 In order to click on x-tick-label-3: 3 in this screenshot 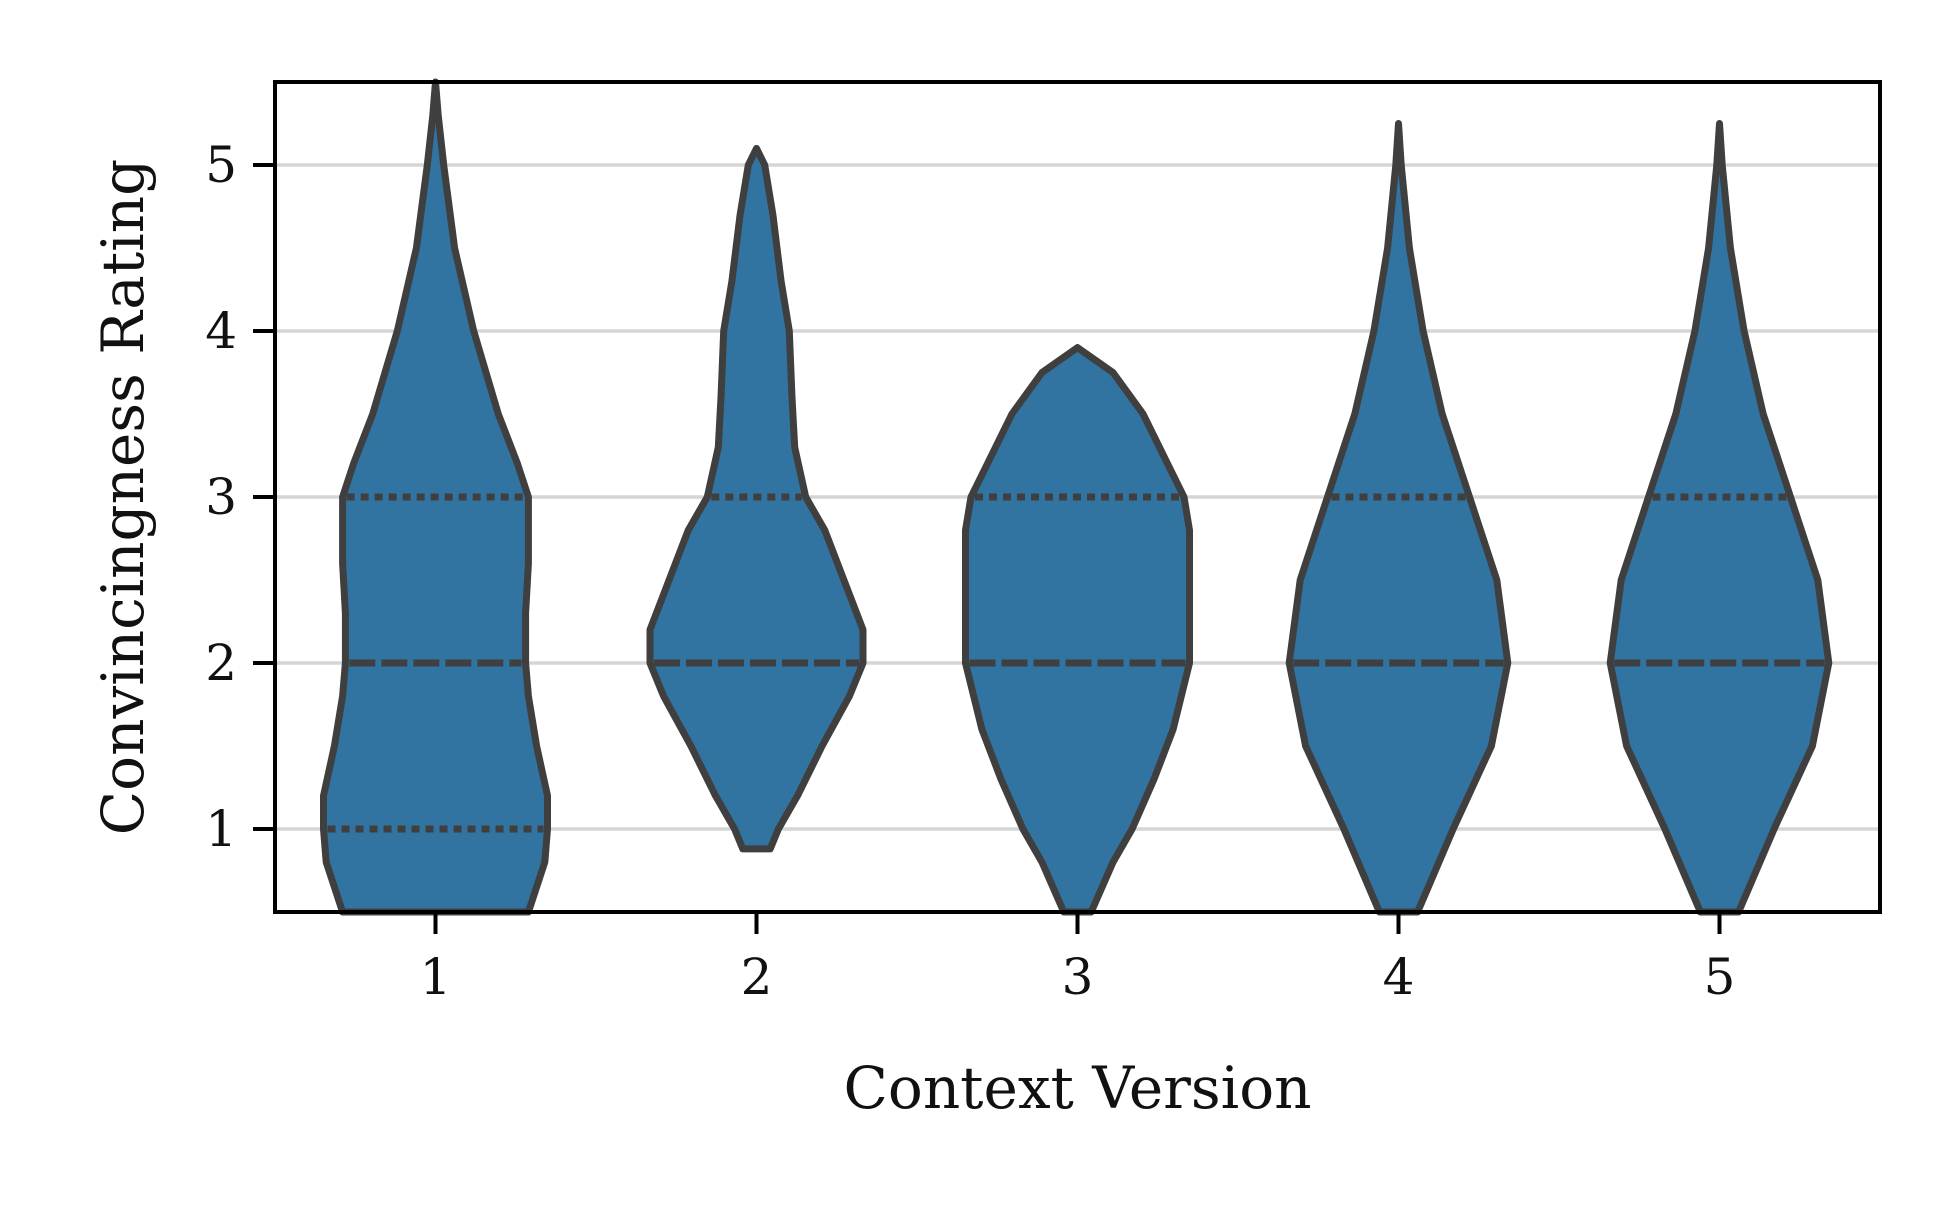, I will do `click(1078, 977)`.